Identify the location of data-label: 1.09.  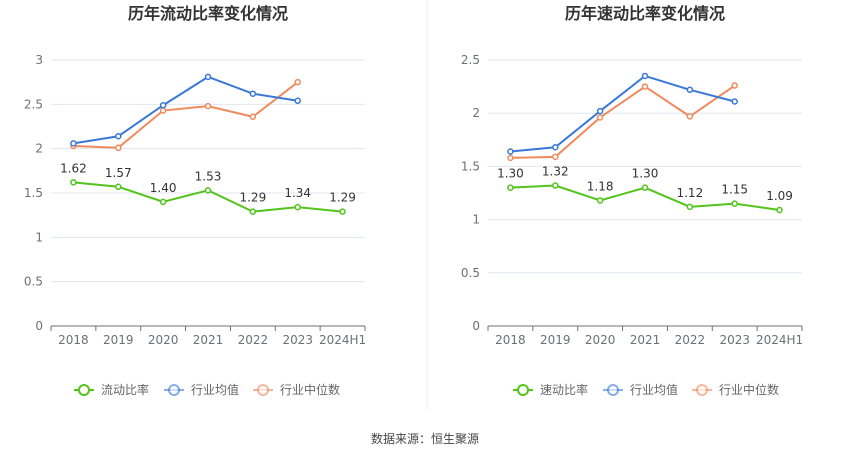
(779, 196).